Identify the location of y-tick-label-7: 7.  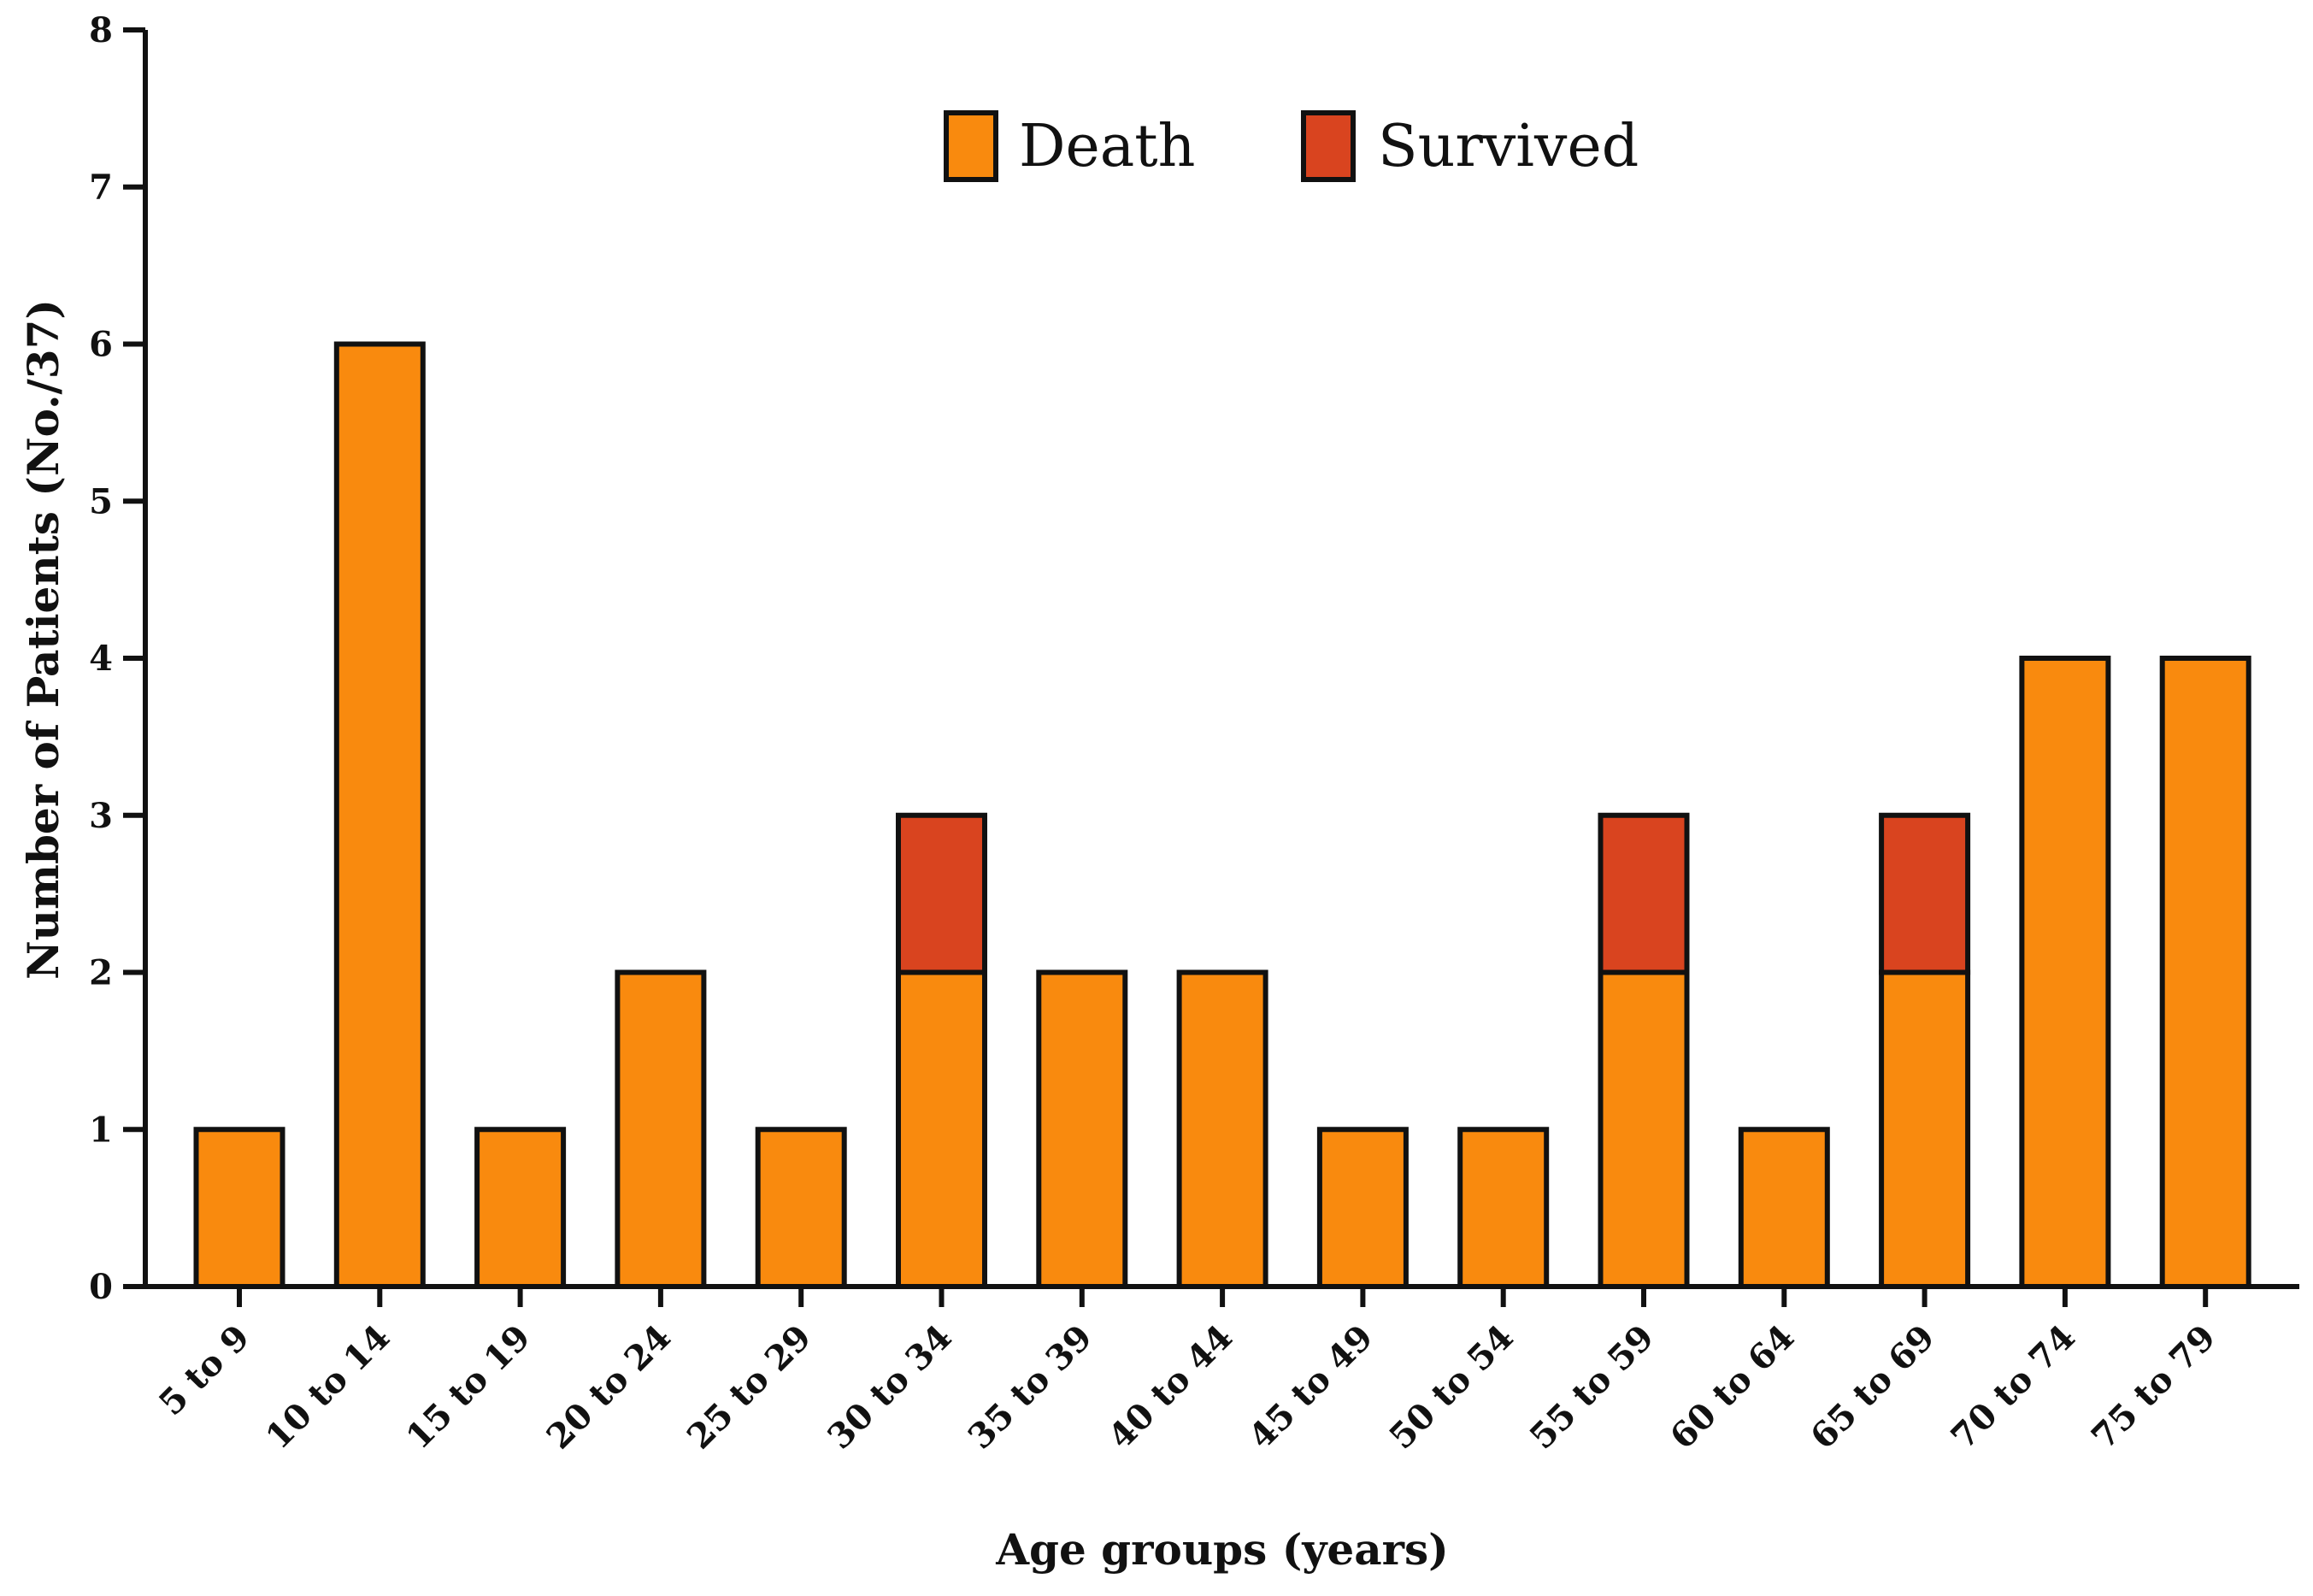
(101, 188).